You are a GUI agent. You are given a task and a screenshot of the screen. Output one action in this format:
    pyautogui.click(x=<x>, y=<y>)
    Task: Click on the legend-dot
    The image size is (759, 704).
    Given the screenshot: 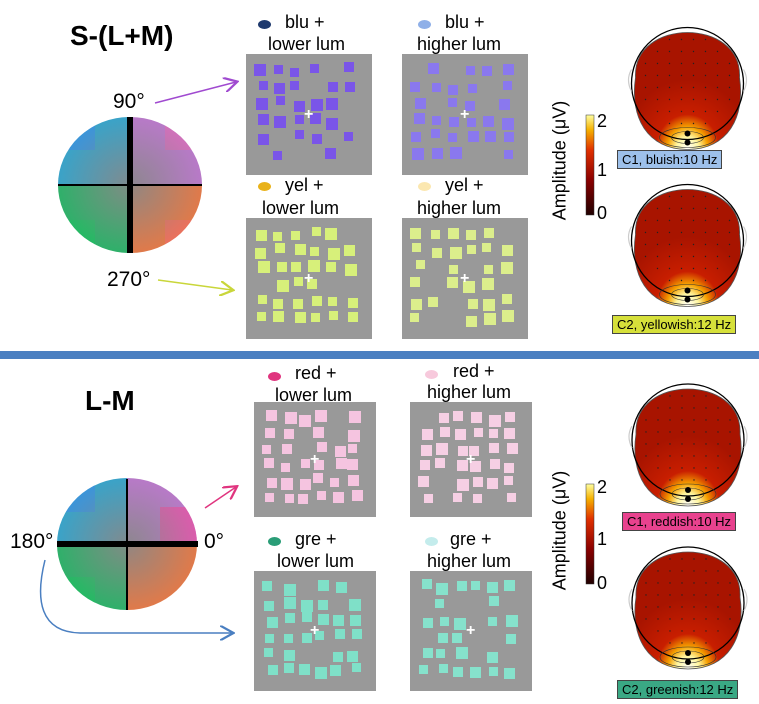 What is the action you would take?
    pyautogui.click(x=431, y=541)
    